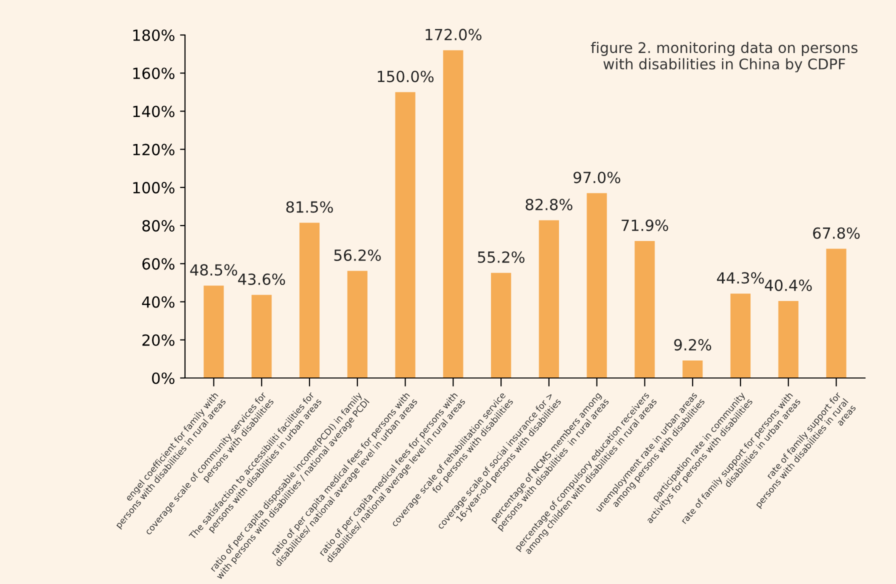 The height and width of the screenshot is (584, 896). What do you see at coordinates (153, 35) in the screenshot?
I see `y-tick-label: 180%` at bounding box center [153, 35].